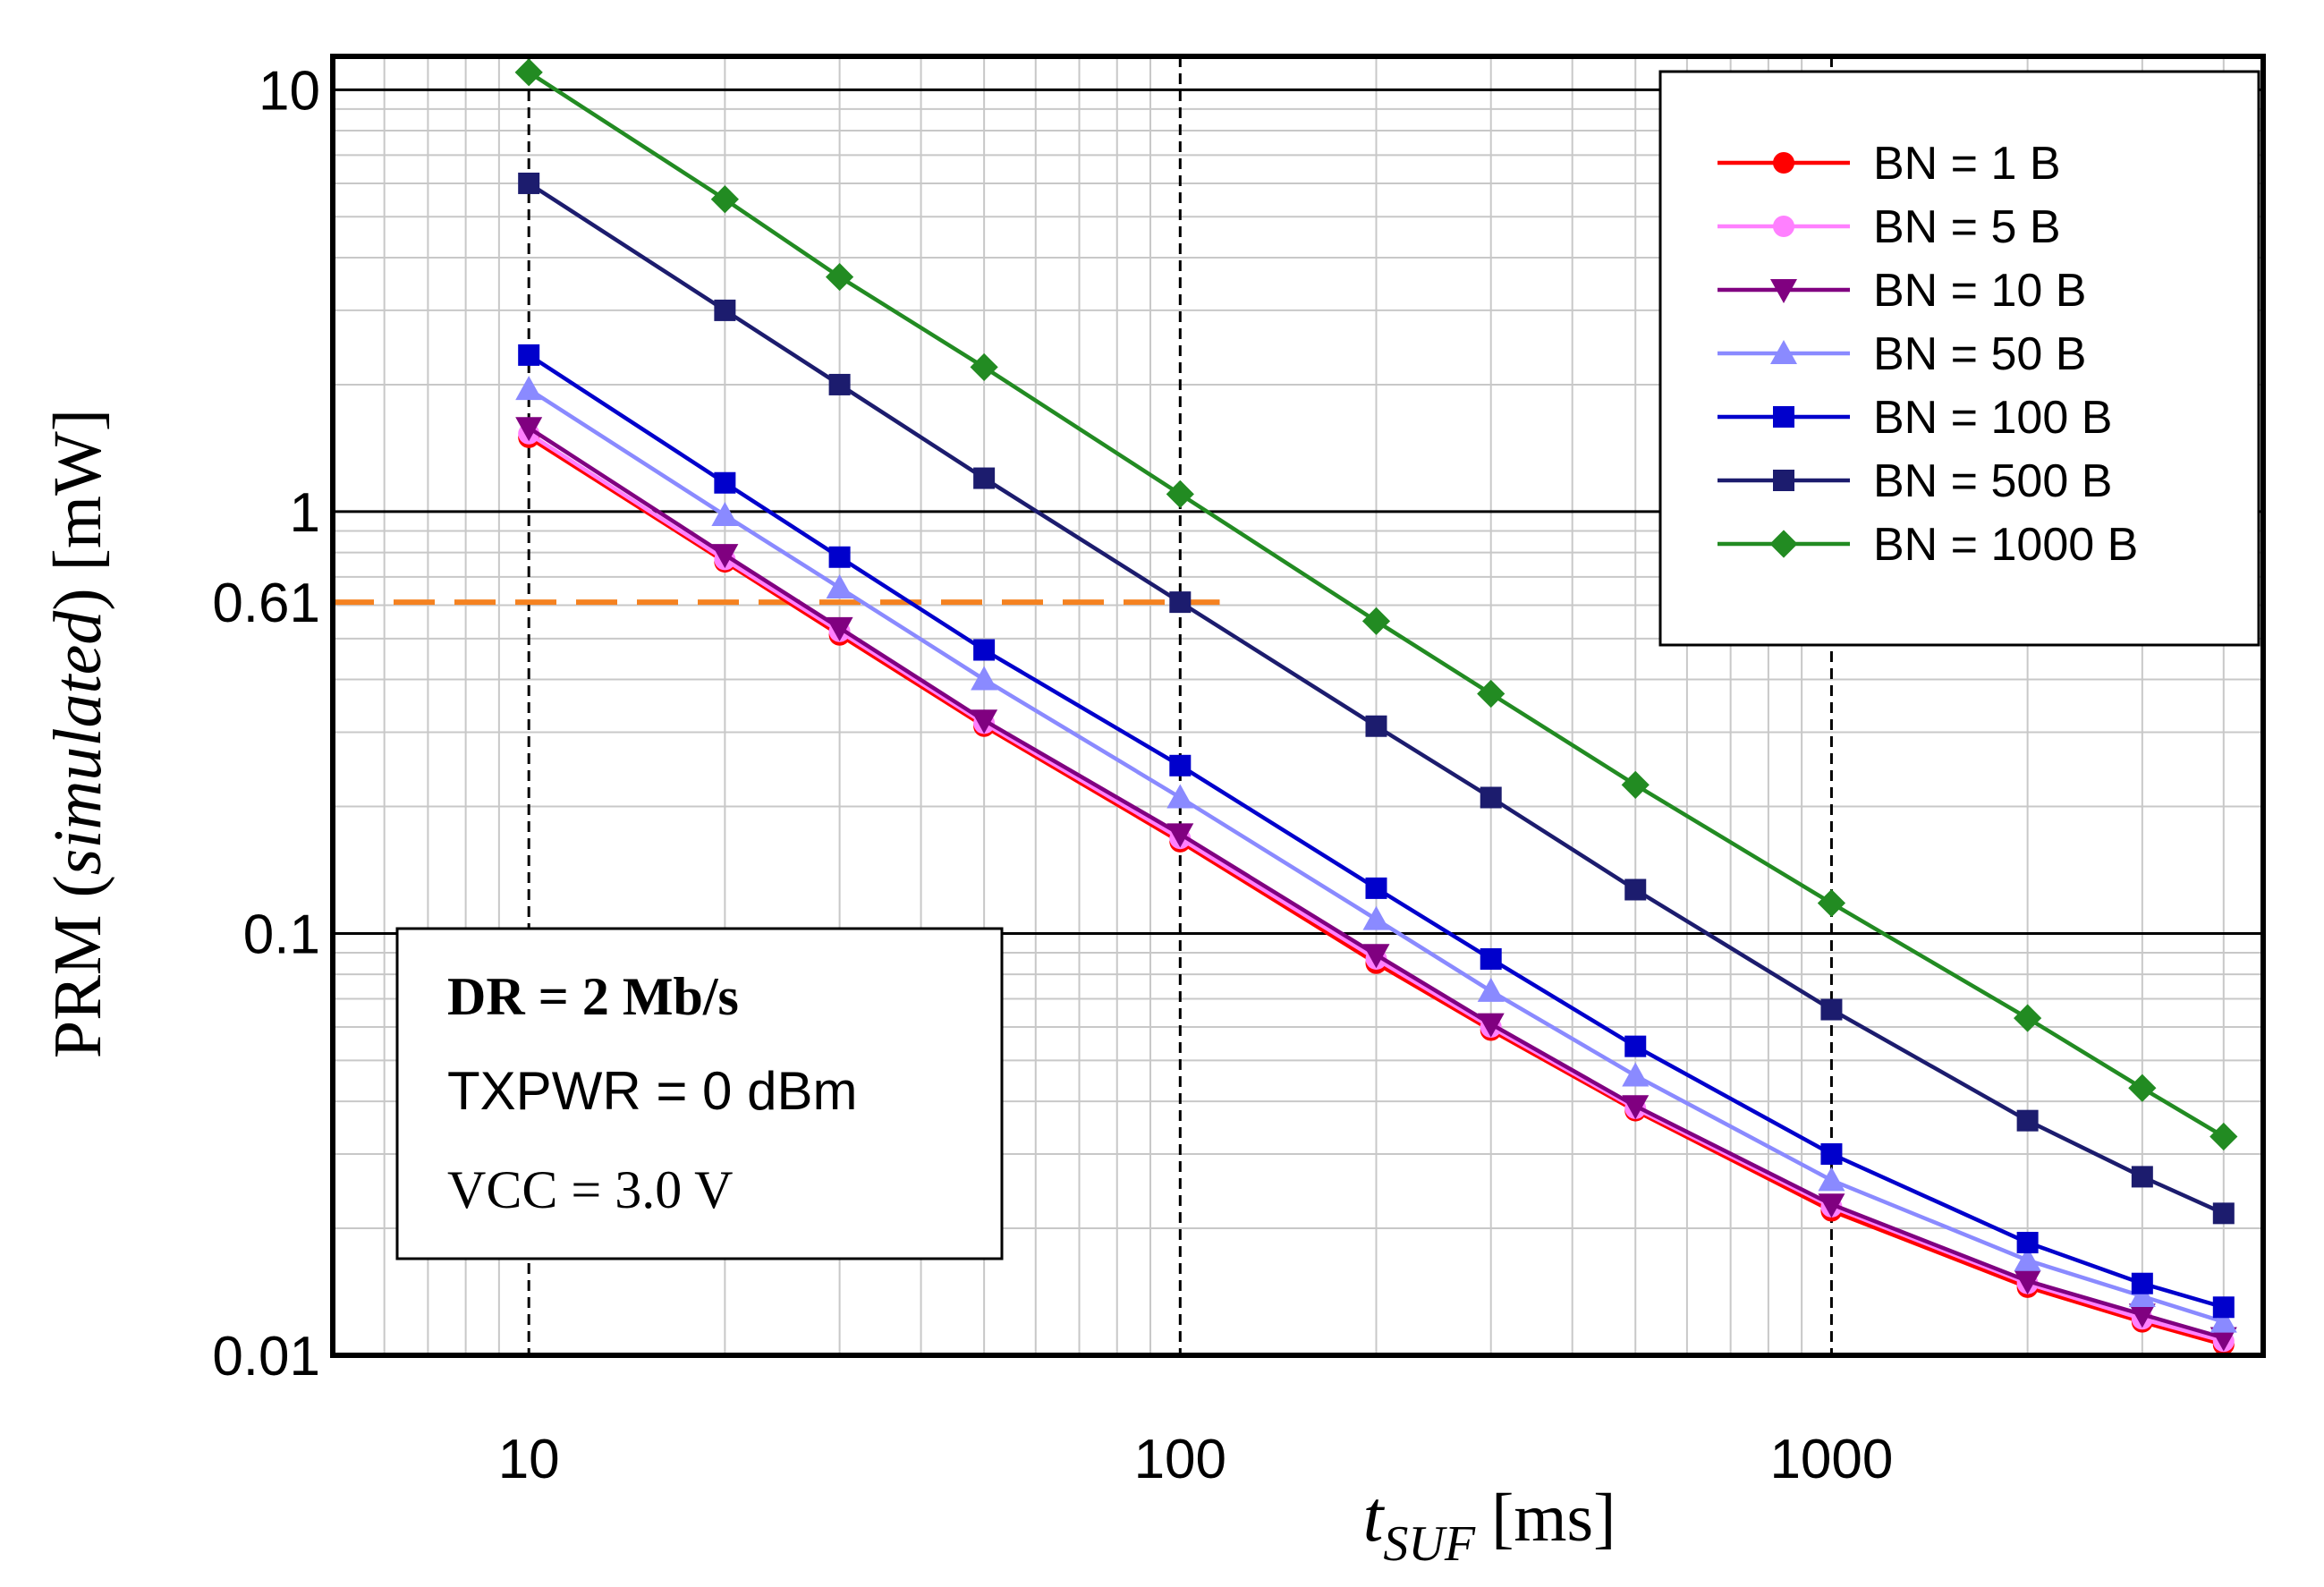 This screenshot has width=2324, height=1587. I want to click on x-axis-subscript: SUF, so click(1429, 1544).